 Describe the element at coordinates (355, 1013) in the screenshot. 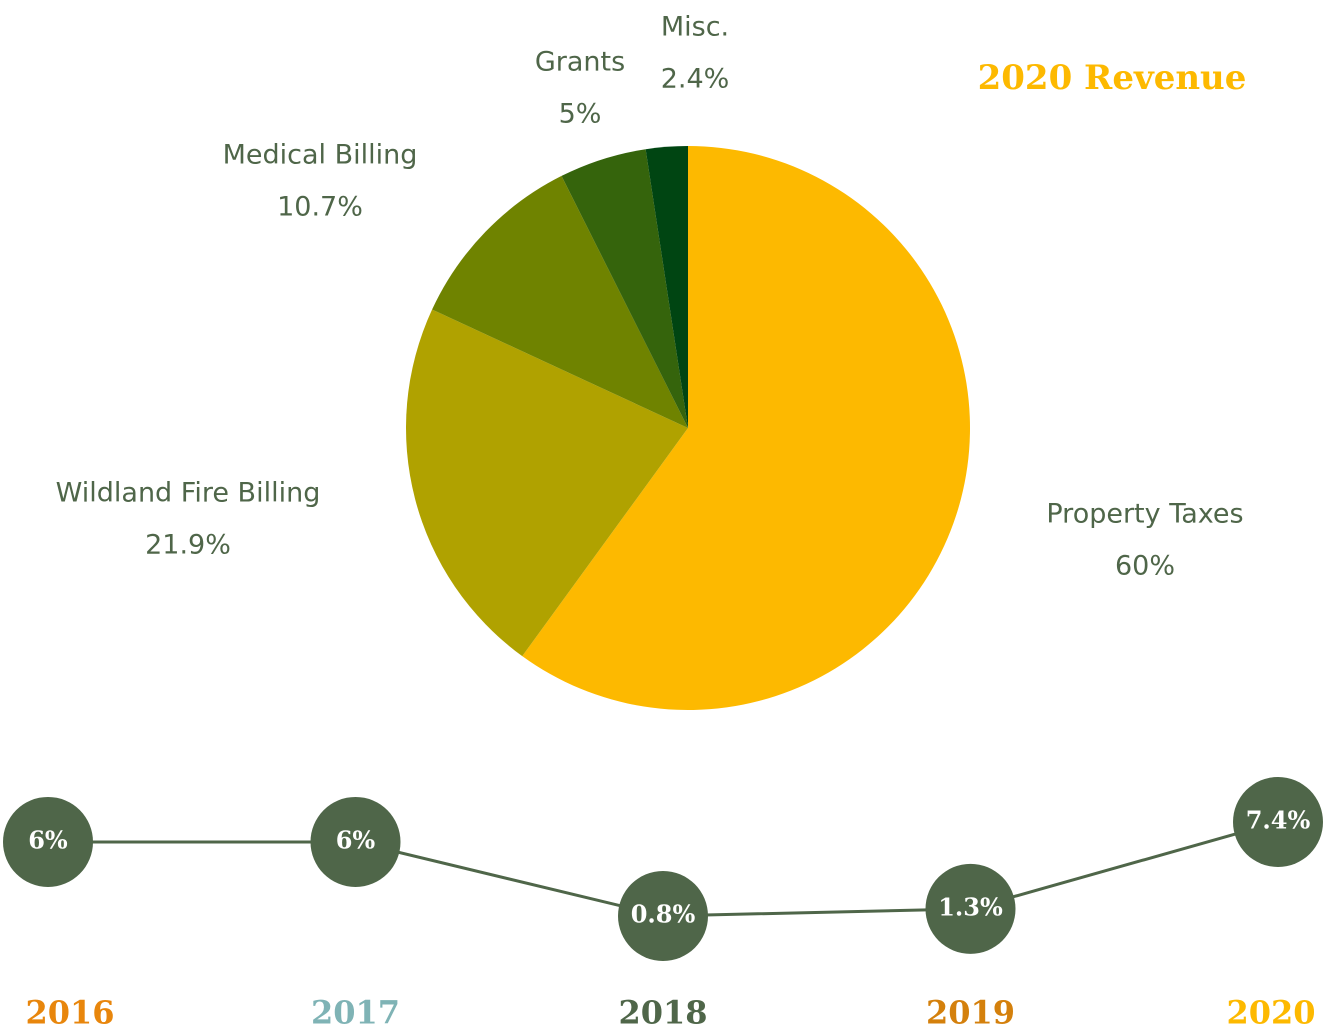

I see `x-tick-label: 2017` at that location.